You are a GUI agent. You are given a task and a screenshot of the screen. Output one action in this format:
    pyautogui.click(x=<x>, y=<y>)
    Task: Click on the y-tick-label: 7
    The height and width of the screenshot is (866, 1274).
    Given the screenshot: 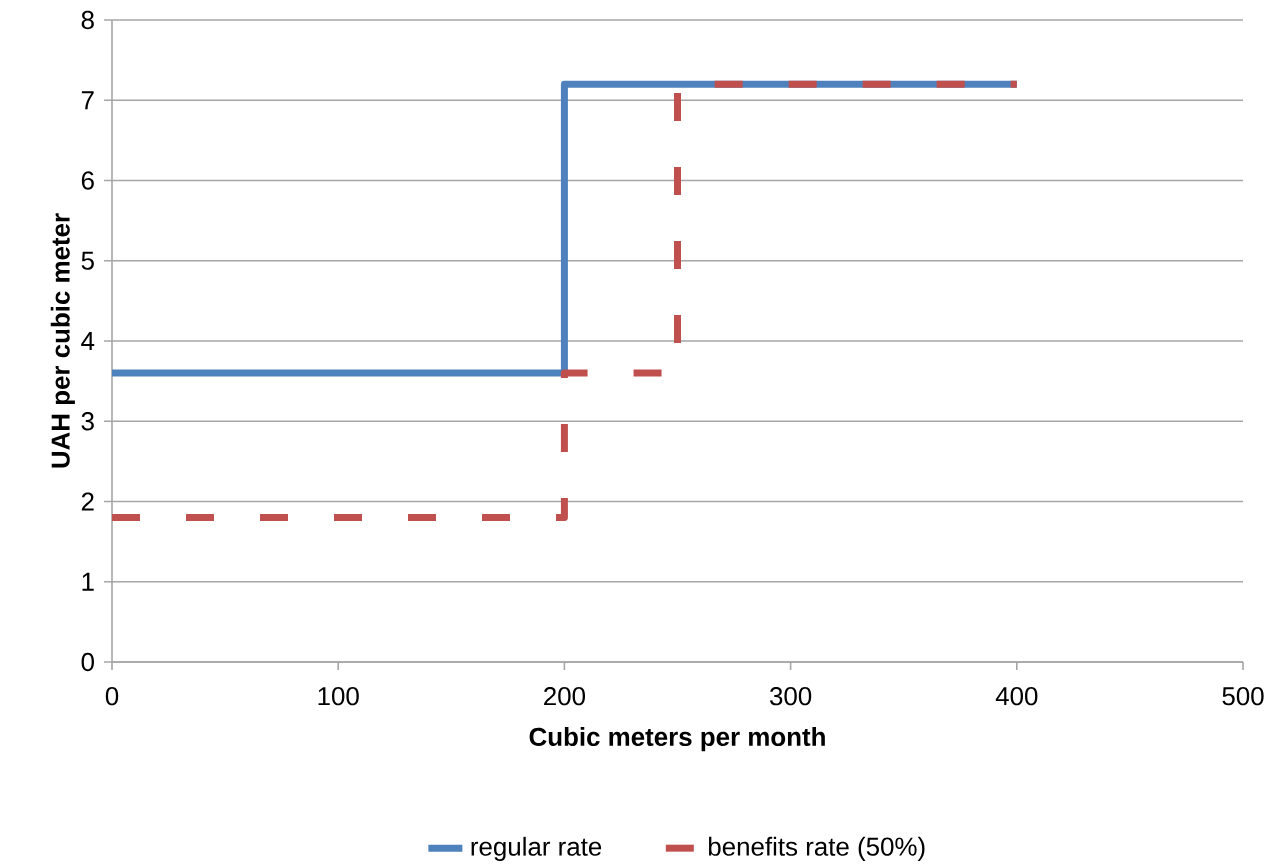 What is the action you would take?
    pyautogui.click(x=87, y=100)
    